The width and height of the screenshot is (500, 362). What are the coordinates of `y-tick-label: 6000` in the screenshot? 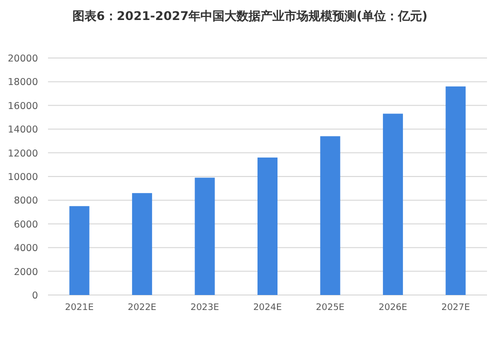 It's located at (26, 224).